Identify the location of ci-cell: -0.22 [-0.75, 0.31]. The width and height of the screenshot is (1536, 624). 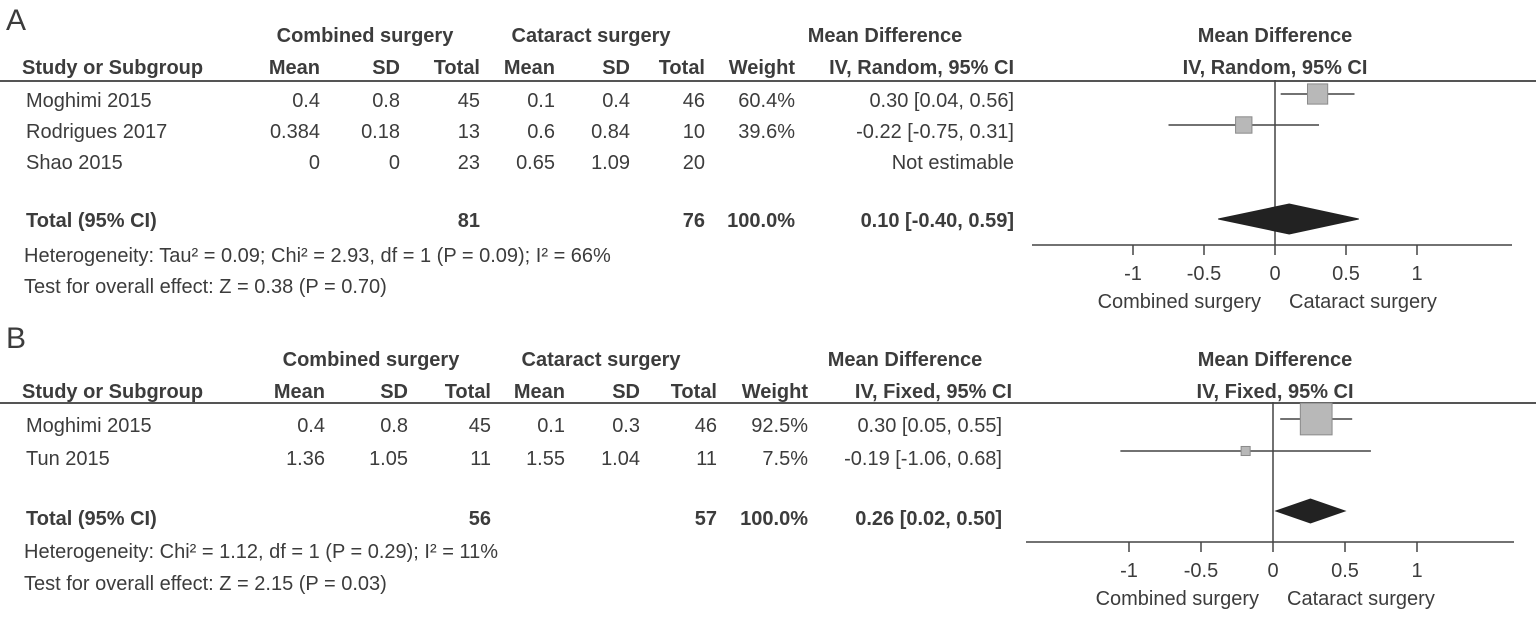
(935, 132).